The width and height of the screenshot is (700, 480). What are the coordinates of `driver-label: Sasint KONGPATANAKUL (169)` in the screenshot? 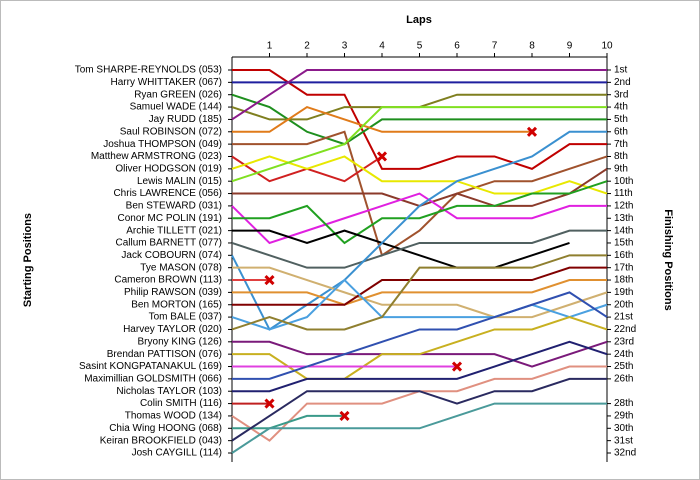 It's located at (150, 366).